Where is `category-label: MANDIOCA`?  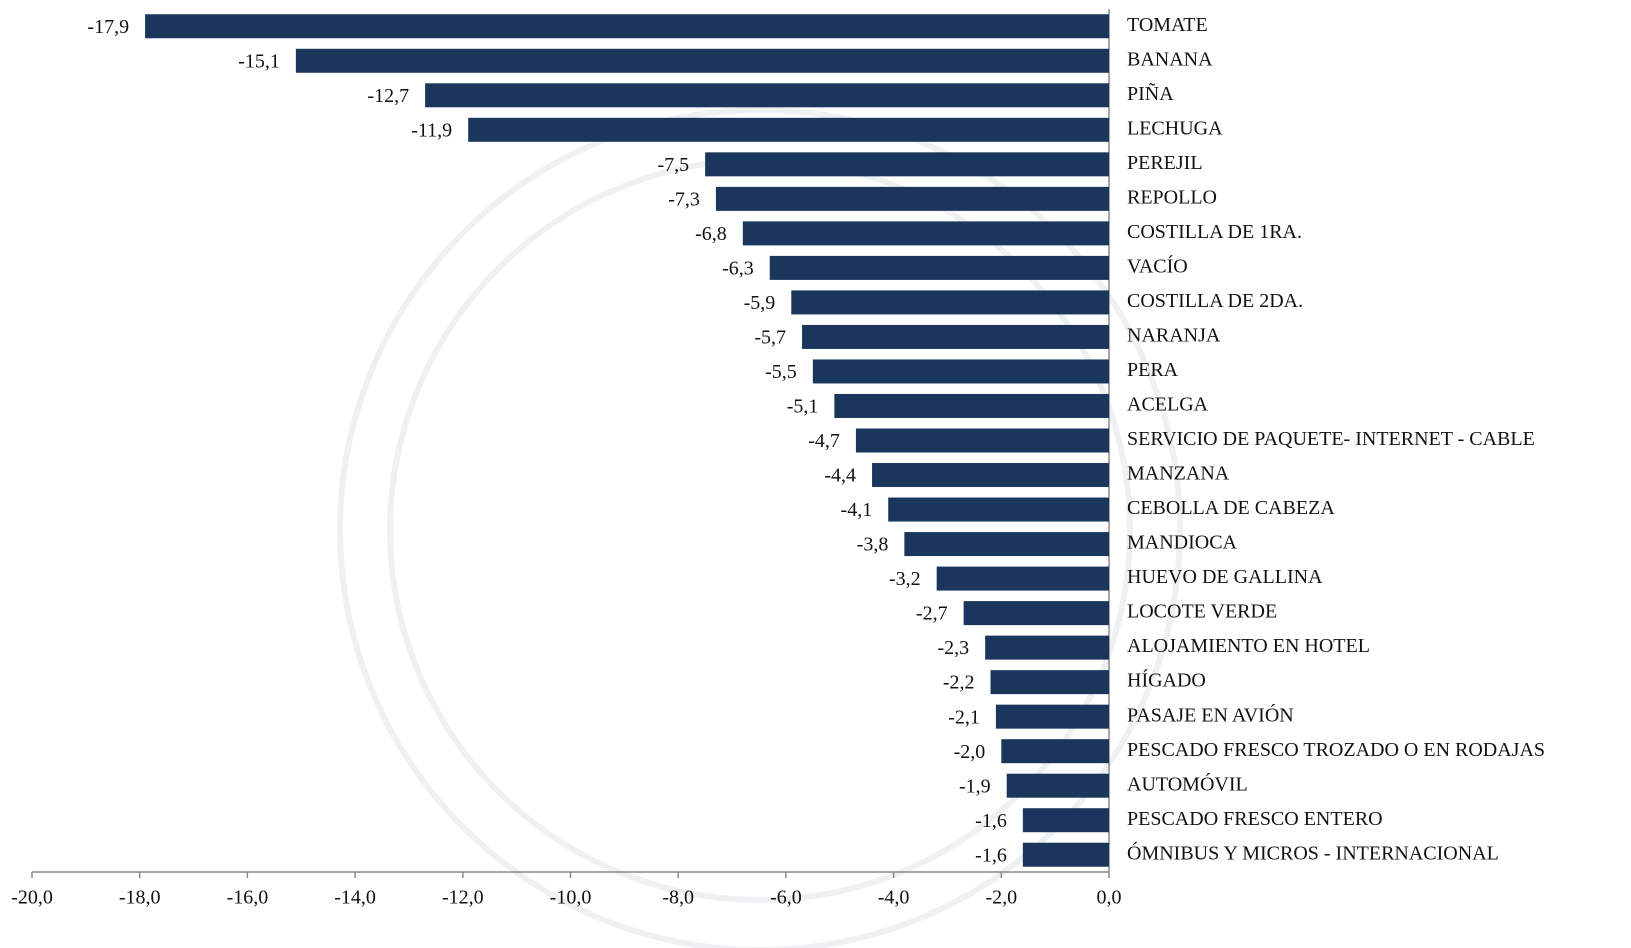
category-label: MANDIOCA is located at coordinates (1182, 543).